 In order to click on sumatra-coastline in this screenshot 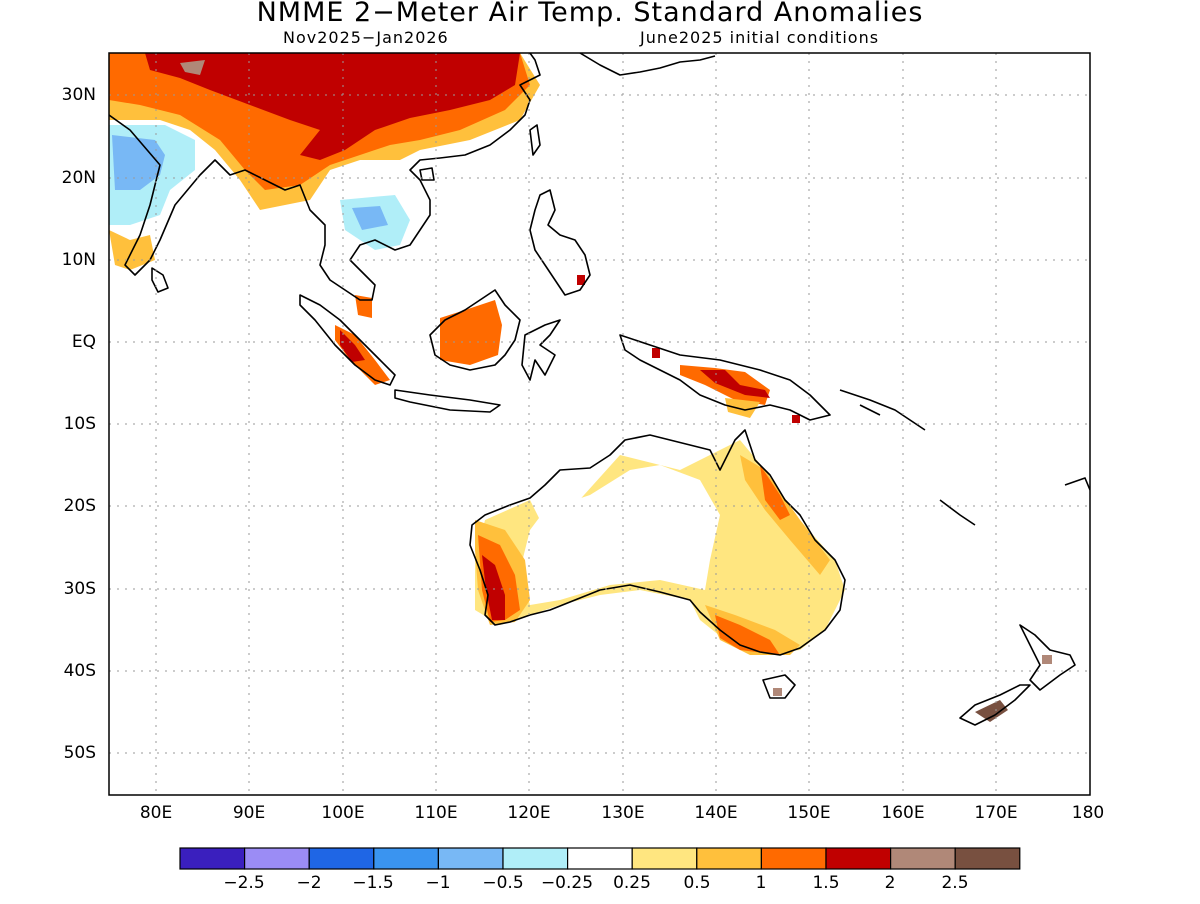, I will do `click(347, 340)`.